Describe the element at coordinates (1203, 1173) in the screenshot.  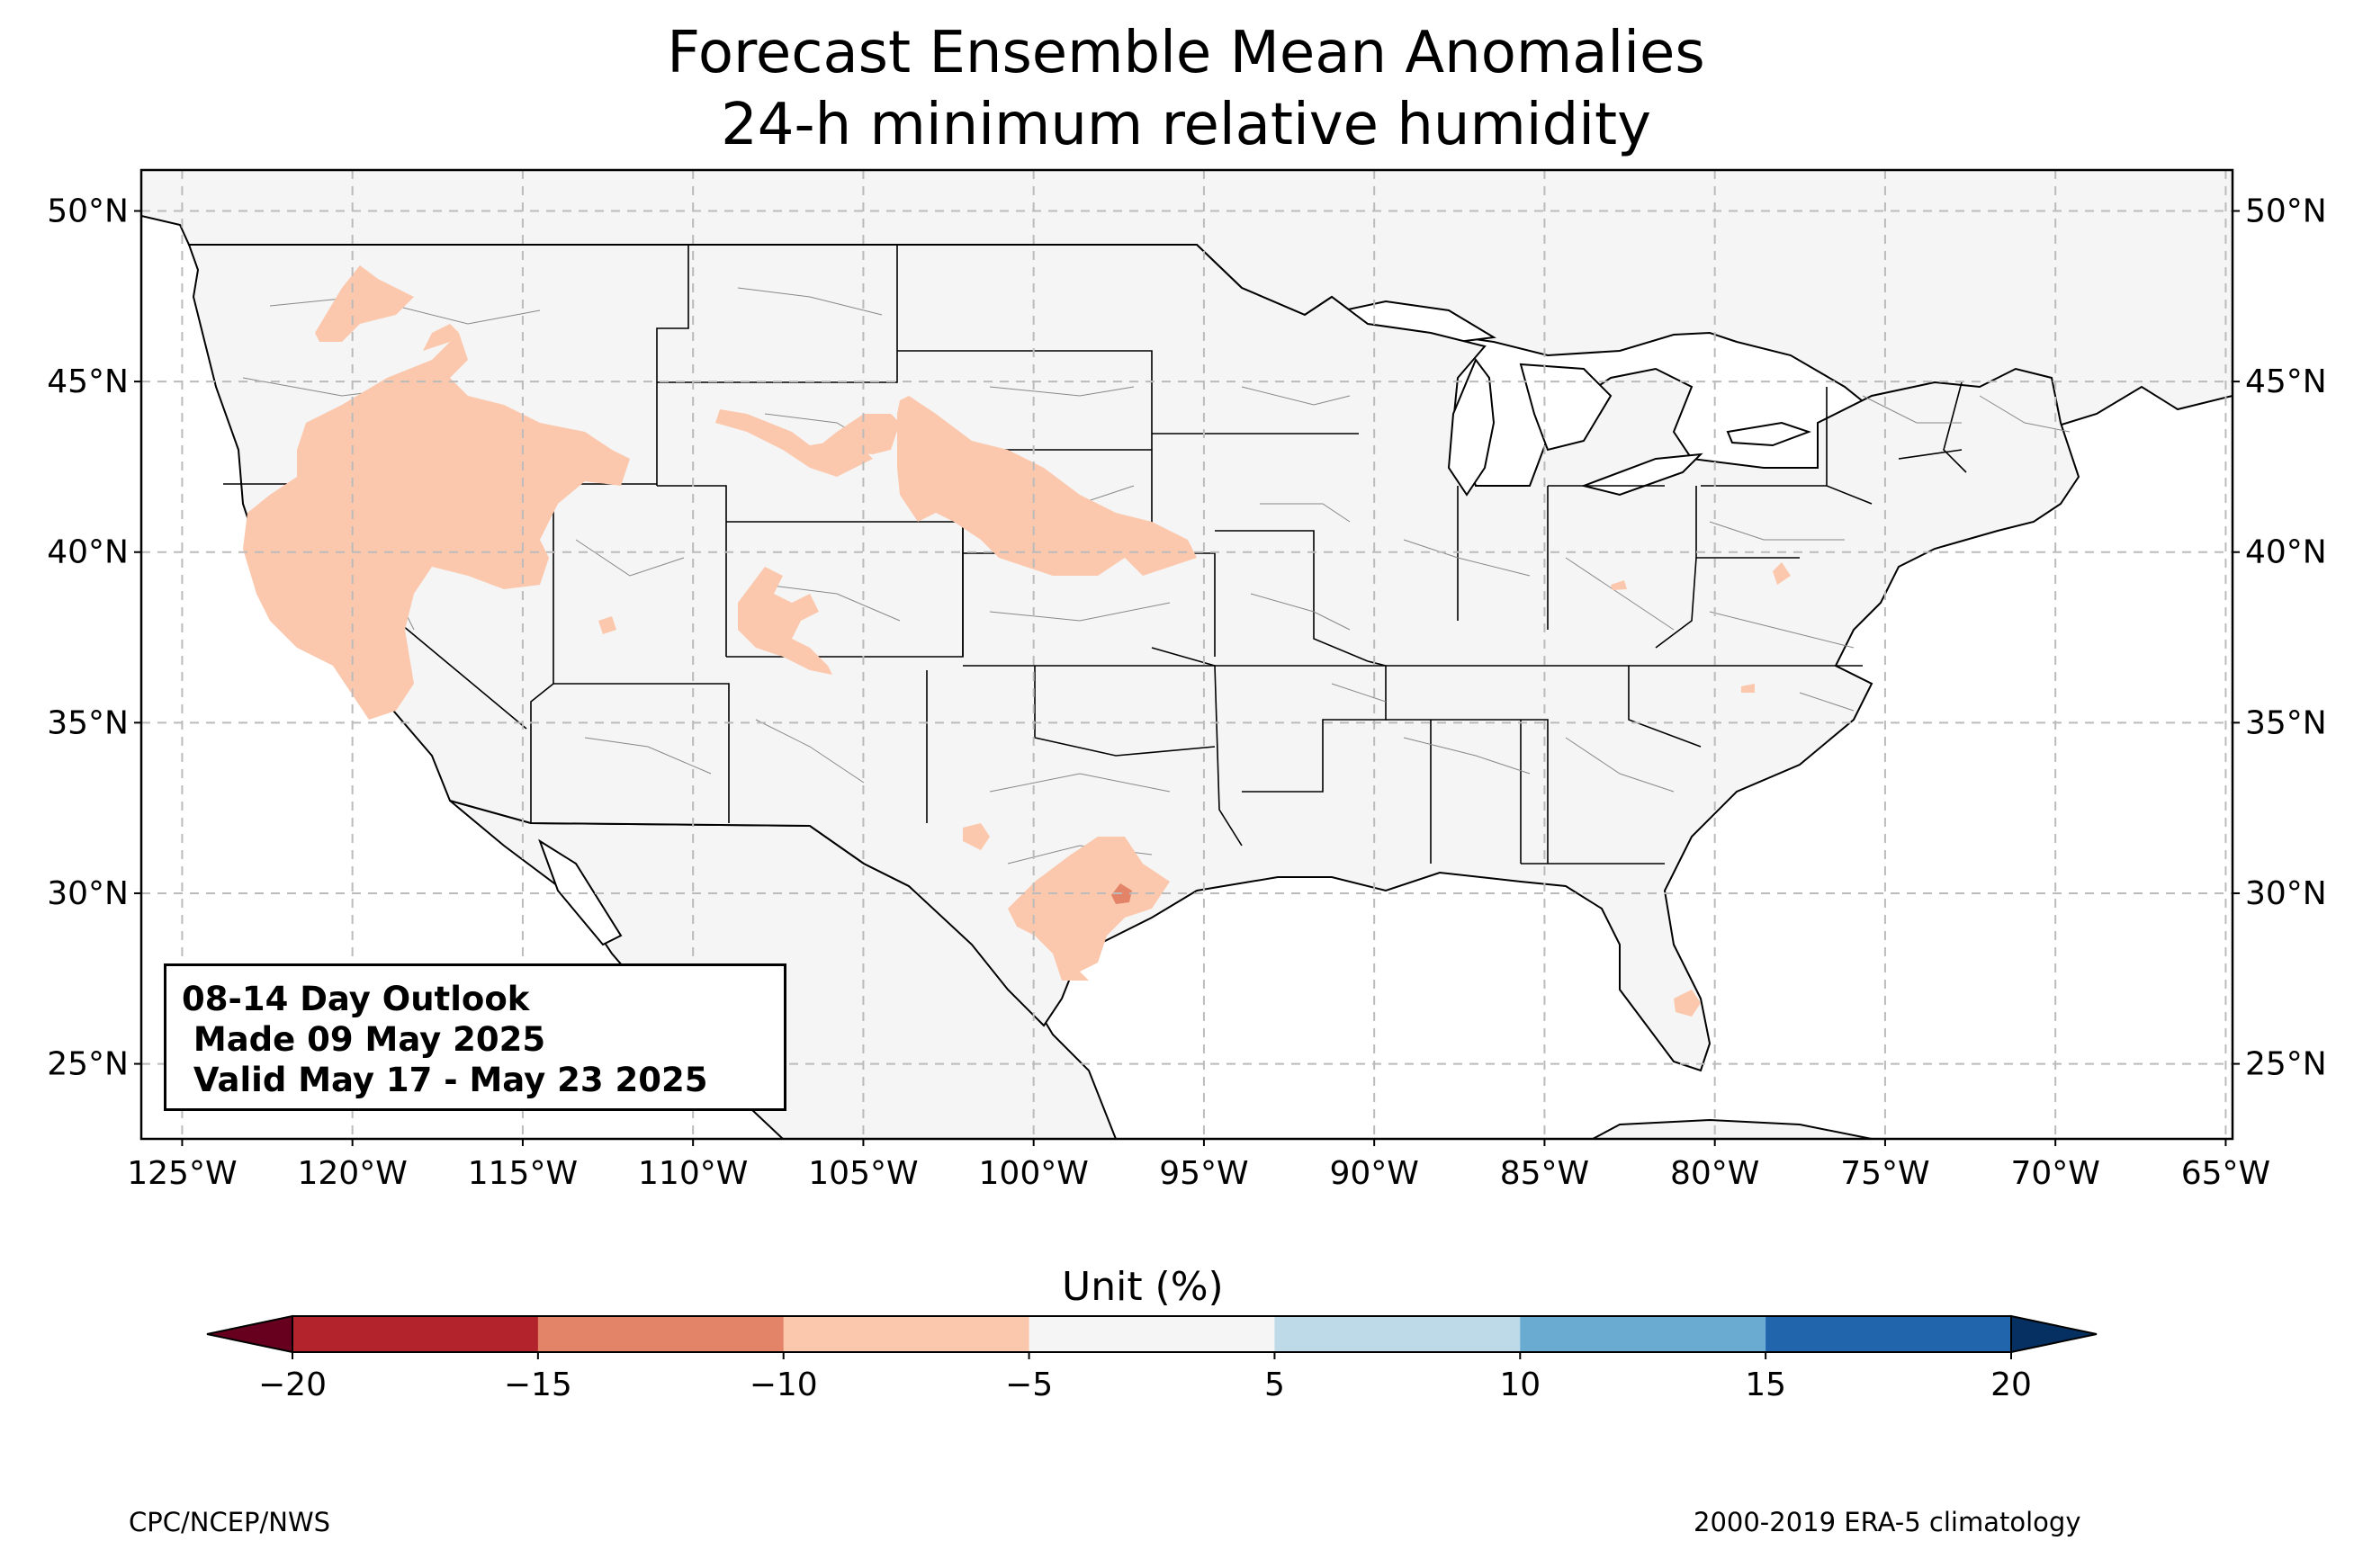
I see `lon-label: 95°W` at that location.